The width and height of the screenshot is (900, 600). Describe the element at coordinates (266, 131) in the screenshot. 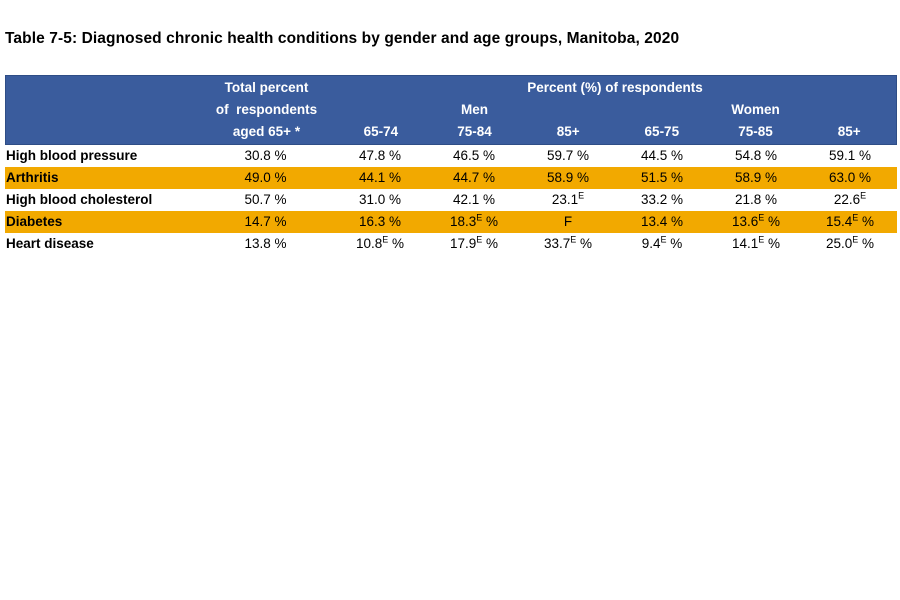

I see `header-total-line3: aged 65+ *` at that location.